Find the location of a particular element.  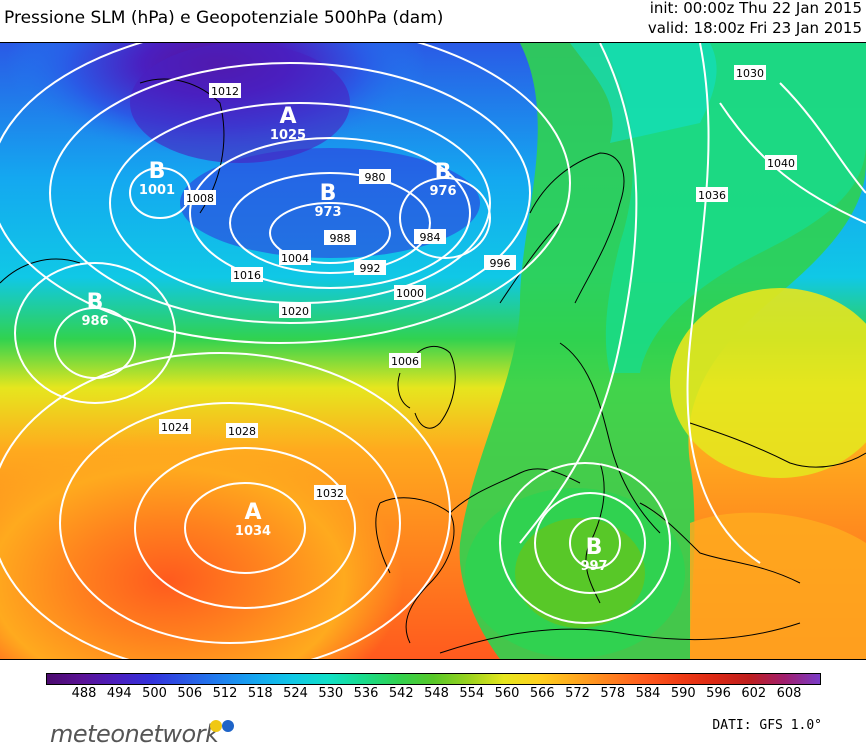

low-center: B 1001 is located at coordinates (157, 178).